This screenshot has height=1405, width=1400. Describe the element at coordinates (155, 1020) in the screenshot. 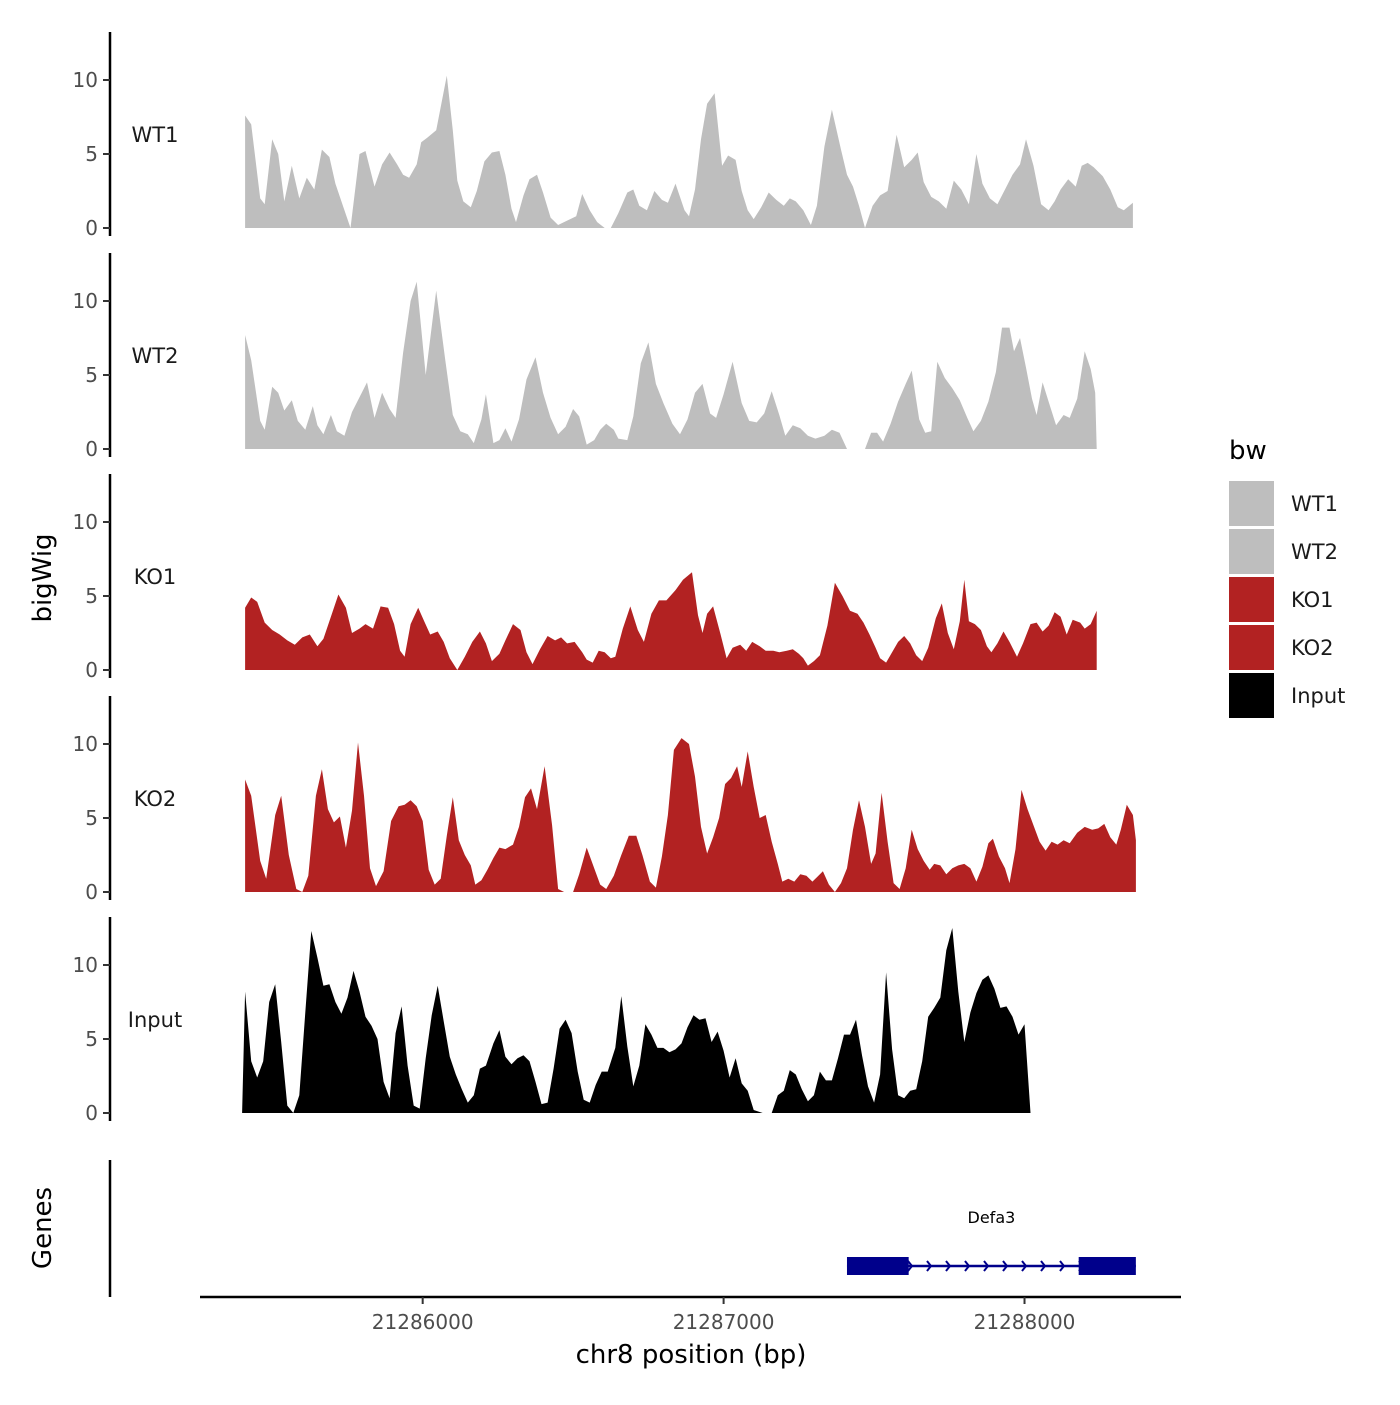

I see `track-label: Input` at that location.